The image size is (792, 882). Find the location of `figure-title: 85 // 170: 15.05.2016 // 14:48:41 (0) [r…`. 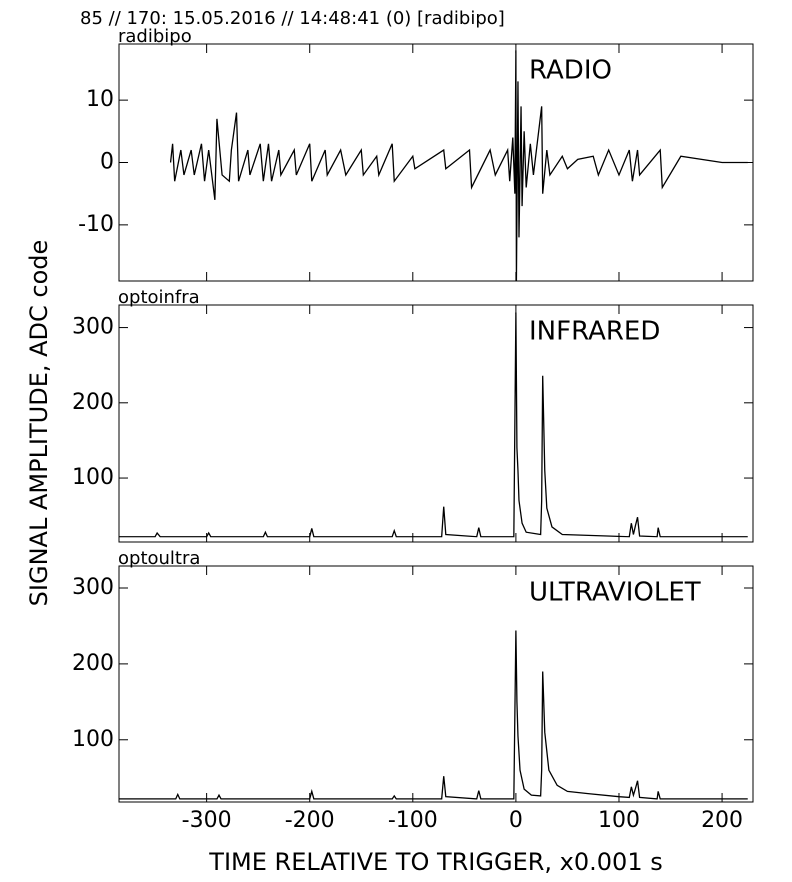

figure-title: 85 // 170: 15.05.2016 // 14:48:41 (0) [r… is located at coordinates (292, 18).